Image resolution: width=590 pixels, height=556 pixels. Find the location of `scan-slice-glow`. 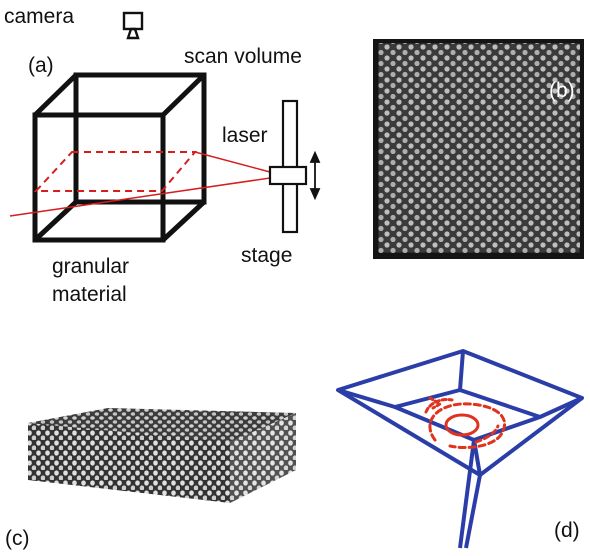

scan-slice-glow is located at coordinates (479, 148).